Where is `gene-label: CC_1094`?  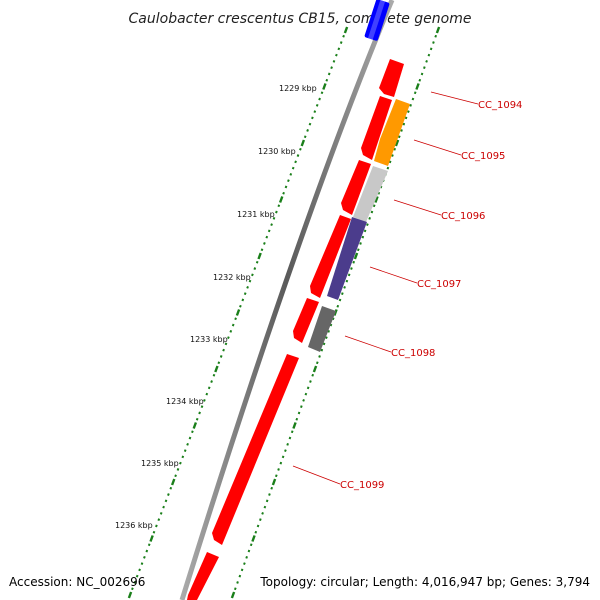 gene-label: CC_1094 is located at coordinates (500, 105).